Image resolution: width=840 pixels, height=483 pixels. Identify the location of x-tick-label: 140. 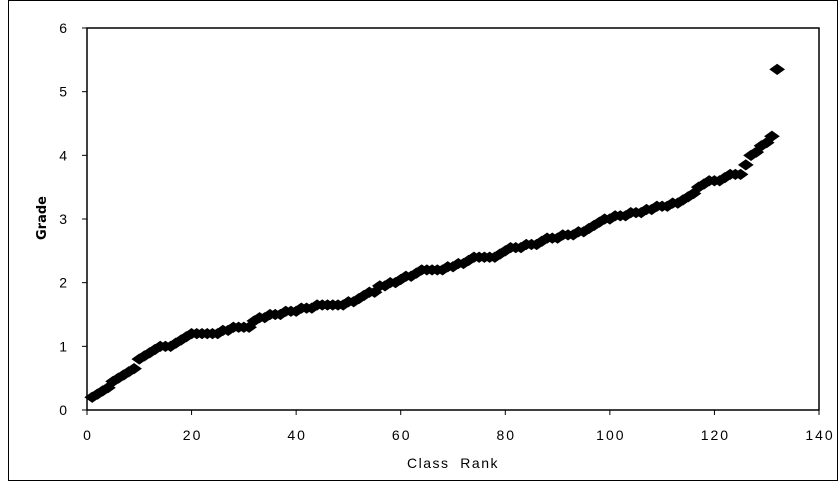
(819, 435).